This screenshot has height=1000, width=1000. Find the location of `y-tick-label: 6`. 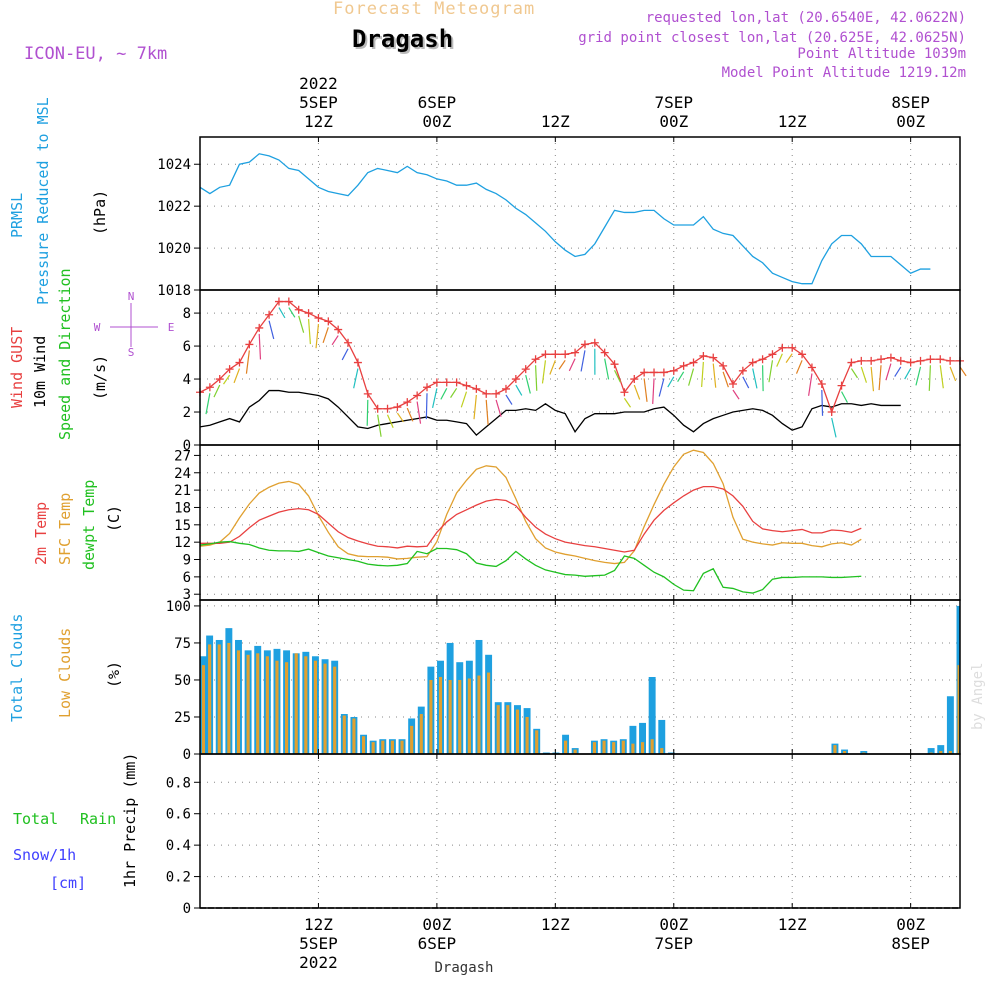

y-tick-label: 6 is located at coordinates (187, 578).